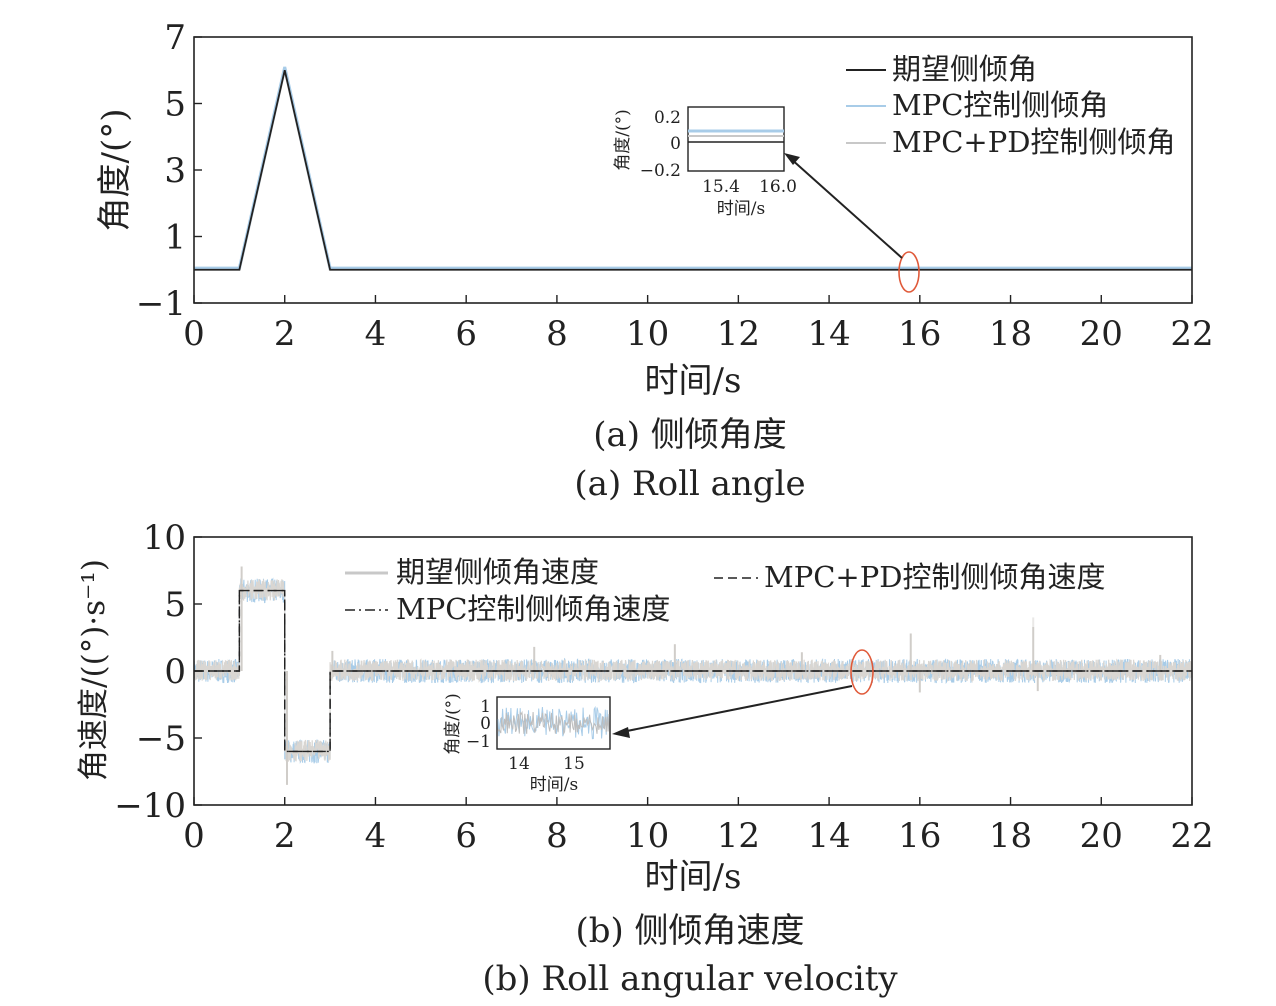  I want to click on legend-a: 期望侧倾角 MPC控制侧倾角 MPC+PD控制侧倾角, so click(1010, 105).